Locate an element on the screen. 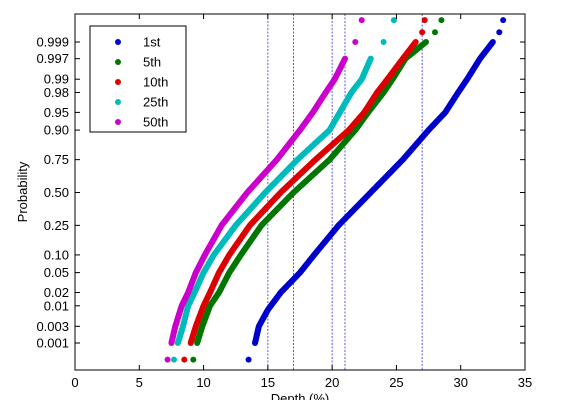 Image resolution: width=580 pixels, height=400 pixels. legend-label: 1st is located at coordinates (152, 42).